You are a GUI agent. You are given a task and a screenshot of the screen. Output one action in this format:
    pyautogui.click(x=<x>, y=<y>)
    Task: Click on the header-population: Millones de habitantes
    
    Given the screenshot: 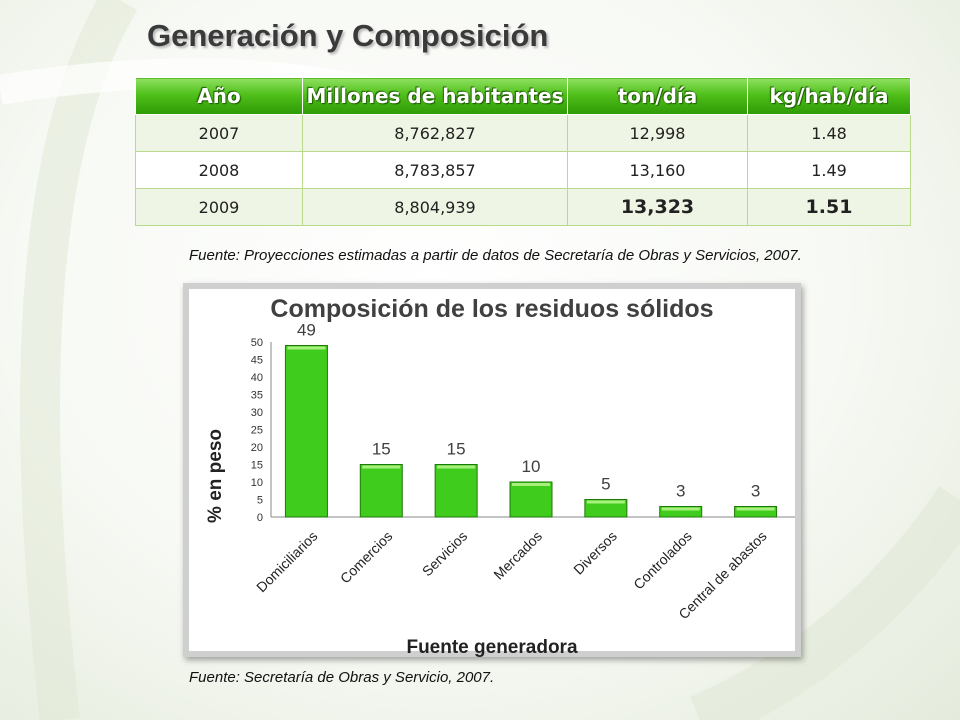 What is the action you would take?
    pyautogui.click(x=435, y=96)
    